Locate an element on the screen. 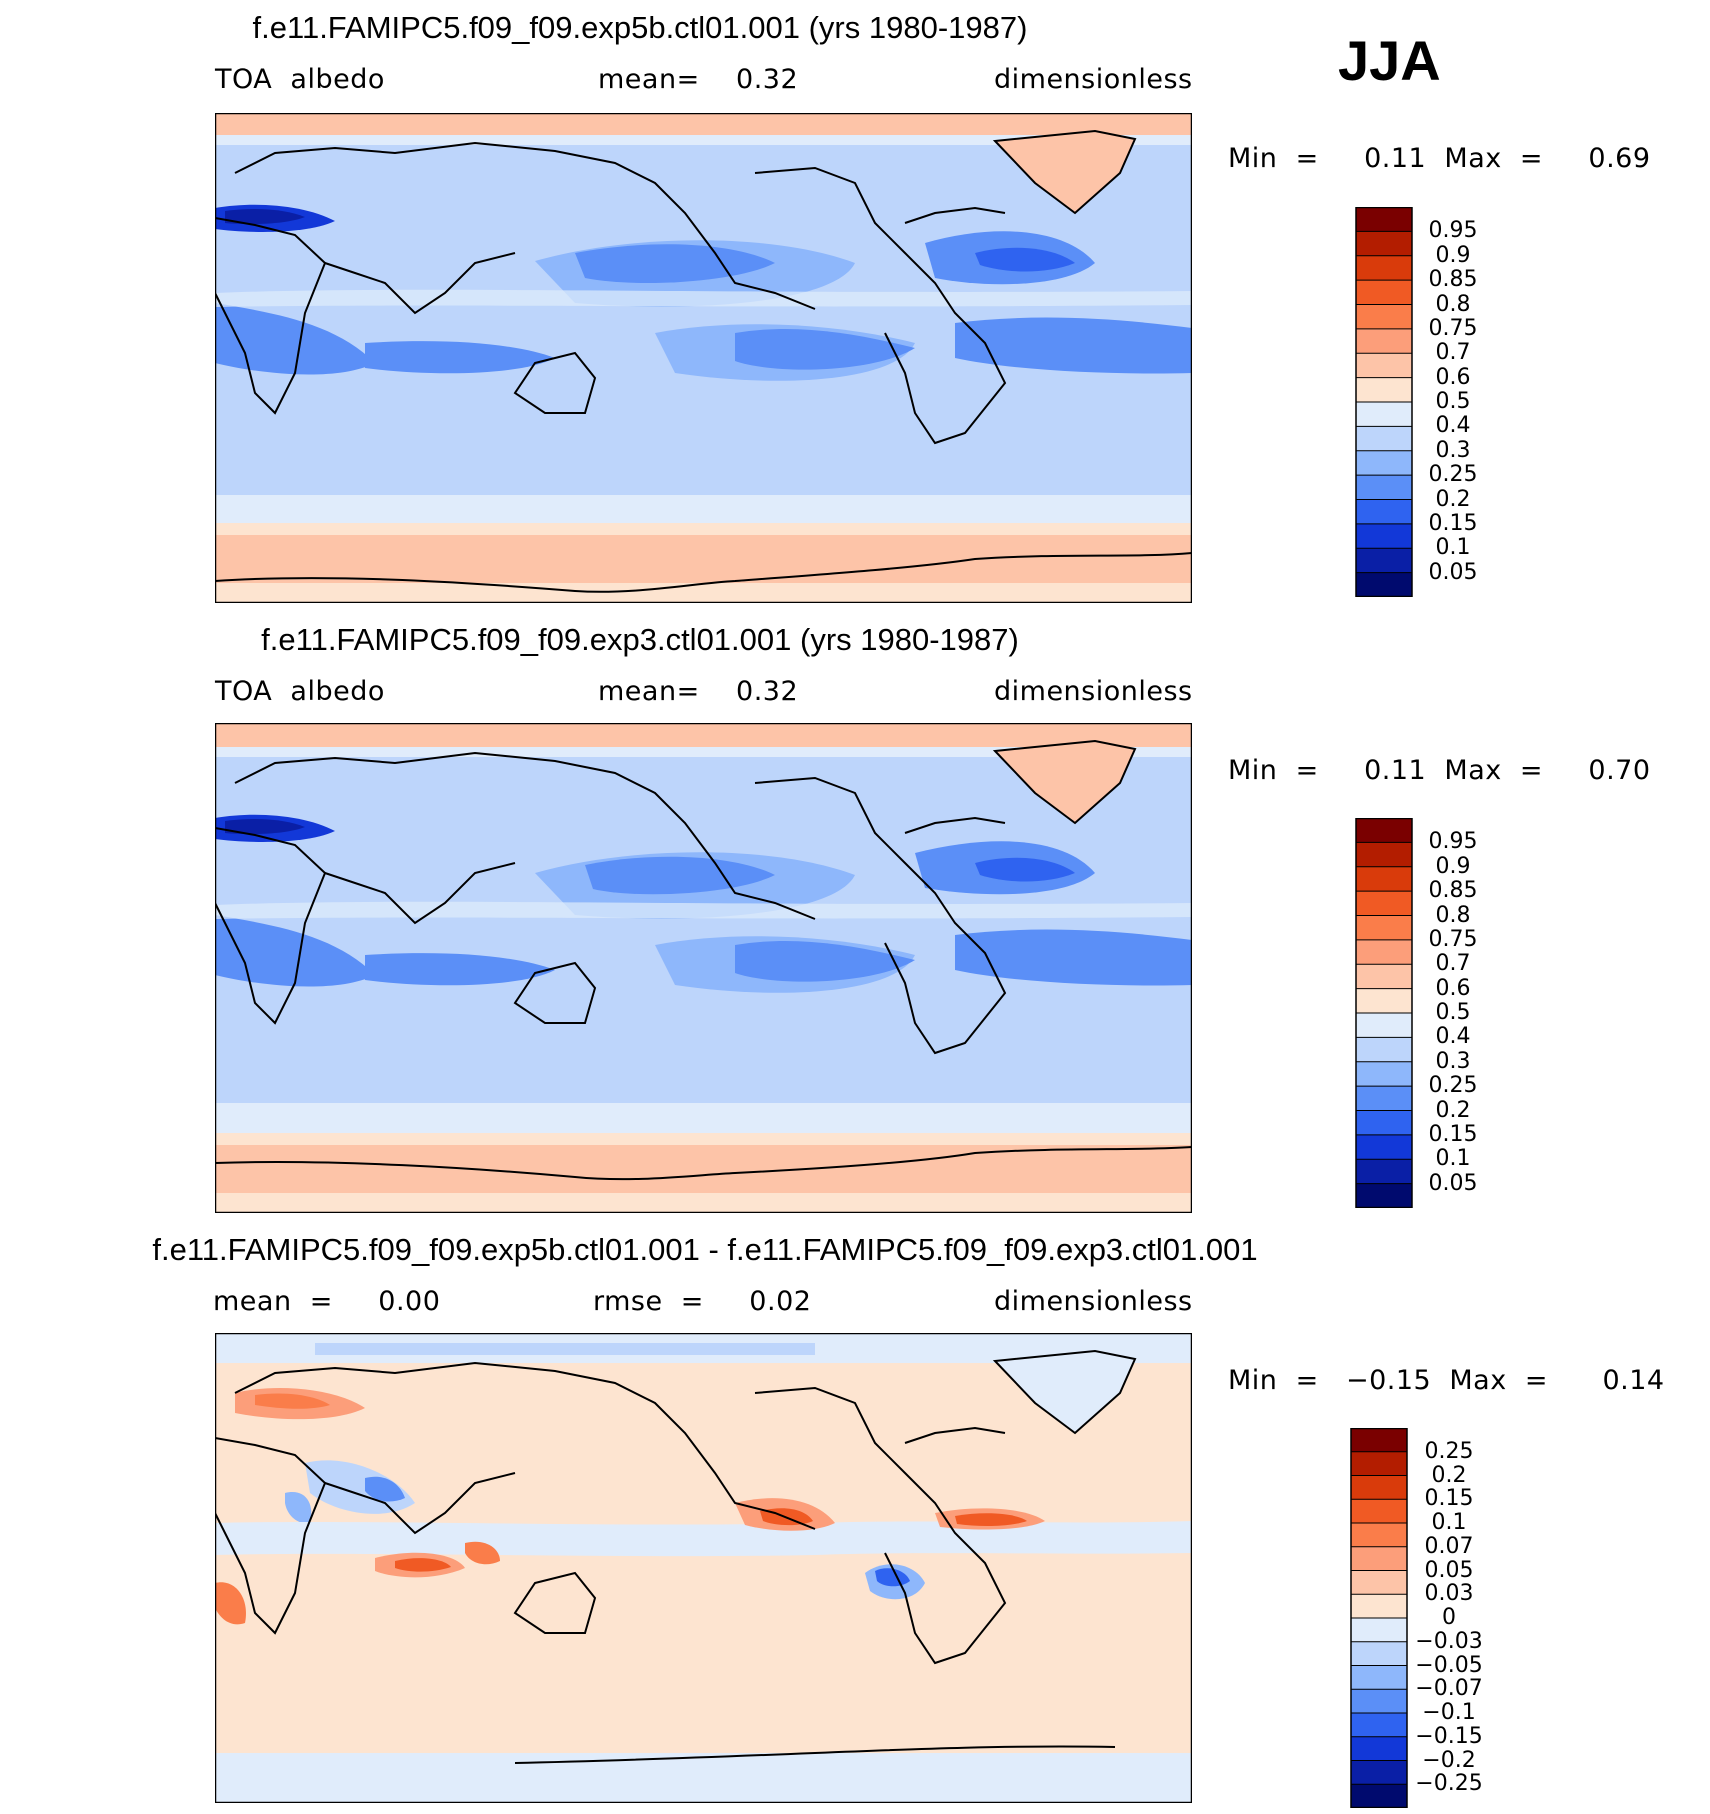  colorbar-tick-label: 0.03 is located at coordinates (1449, 1594).